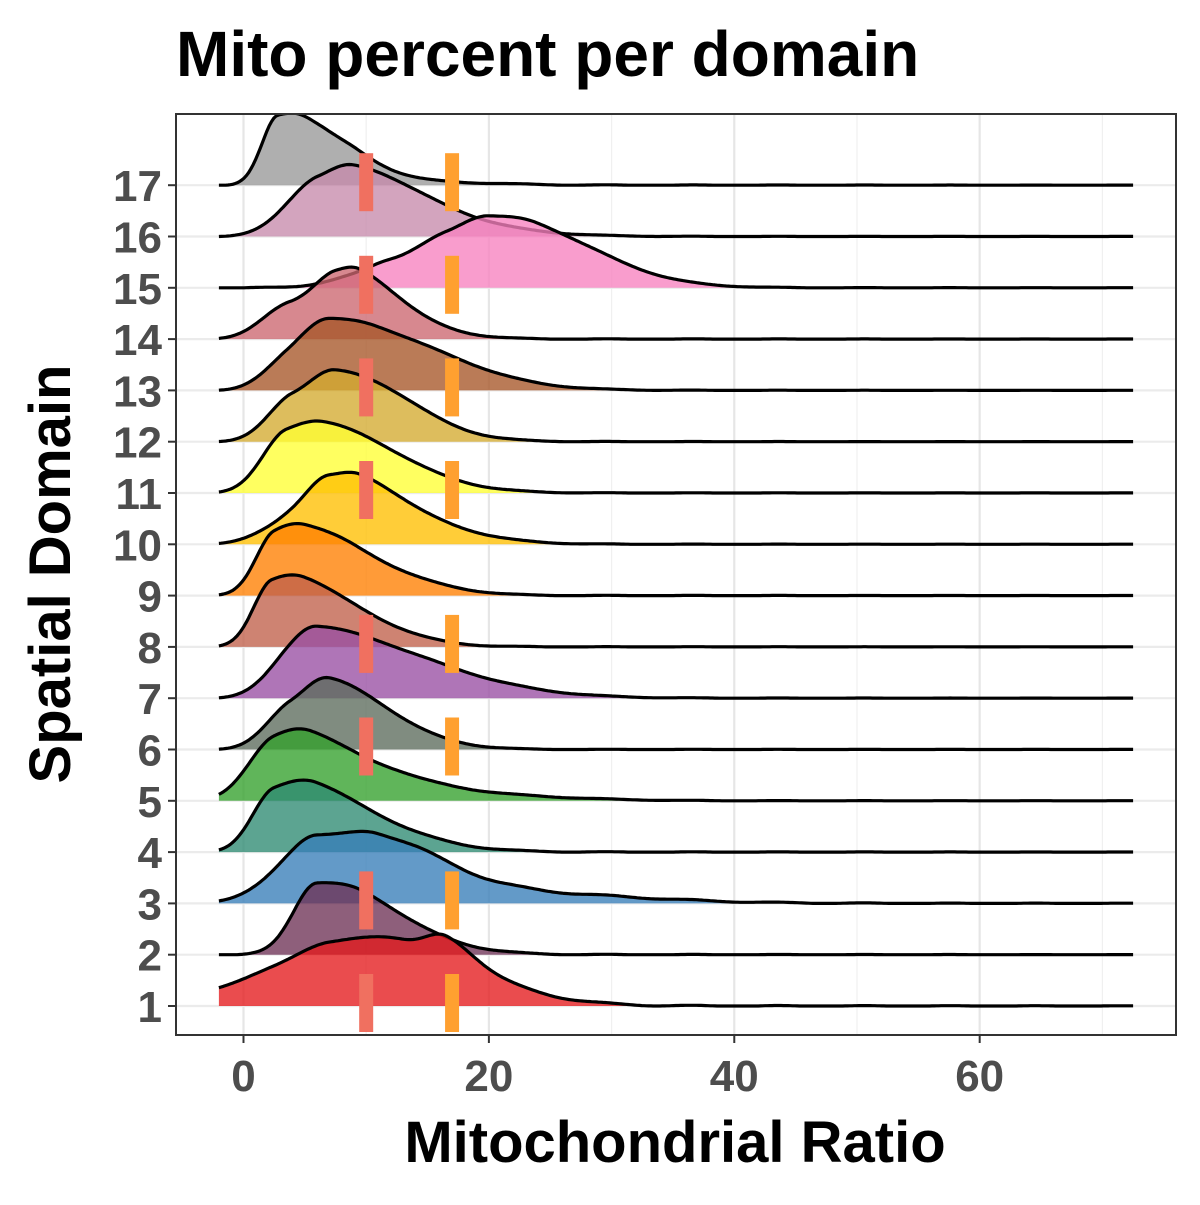 The image size is (1200, 1205). What do you see at coordinates (547, 54) in the screenshot?
I see `chart-title: Mito percent per domain` at bounding box center [547, 54].